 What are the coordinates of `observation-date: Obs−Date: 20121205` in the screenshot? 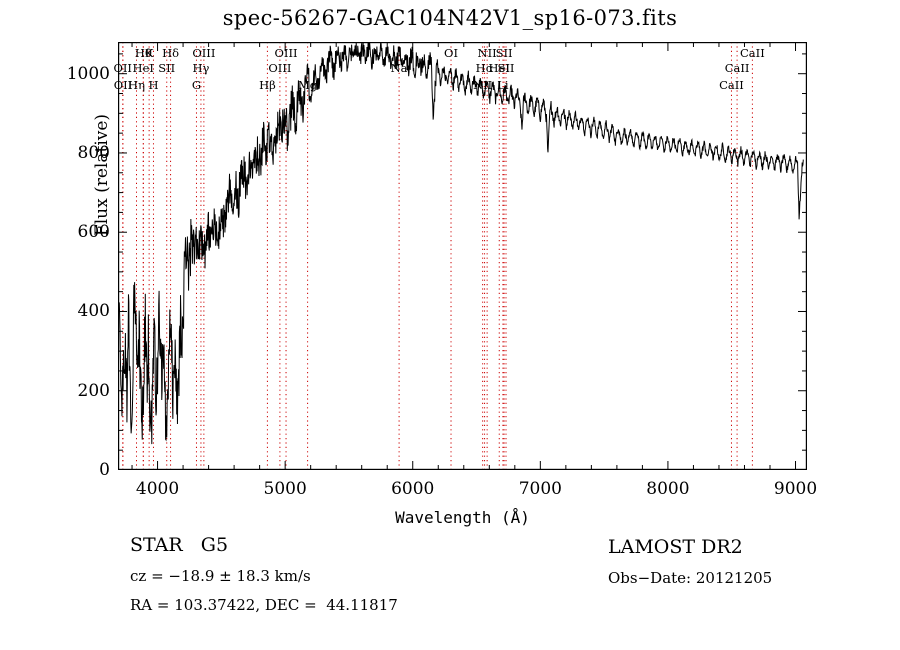 It's located at (690, 578).